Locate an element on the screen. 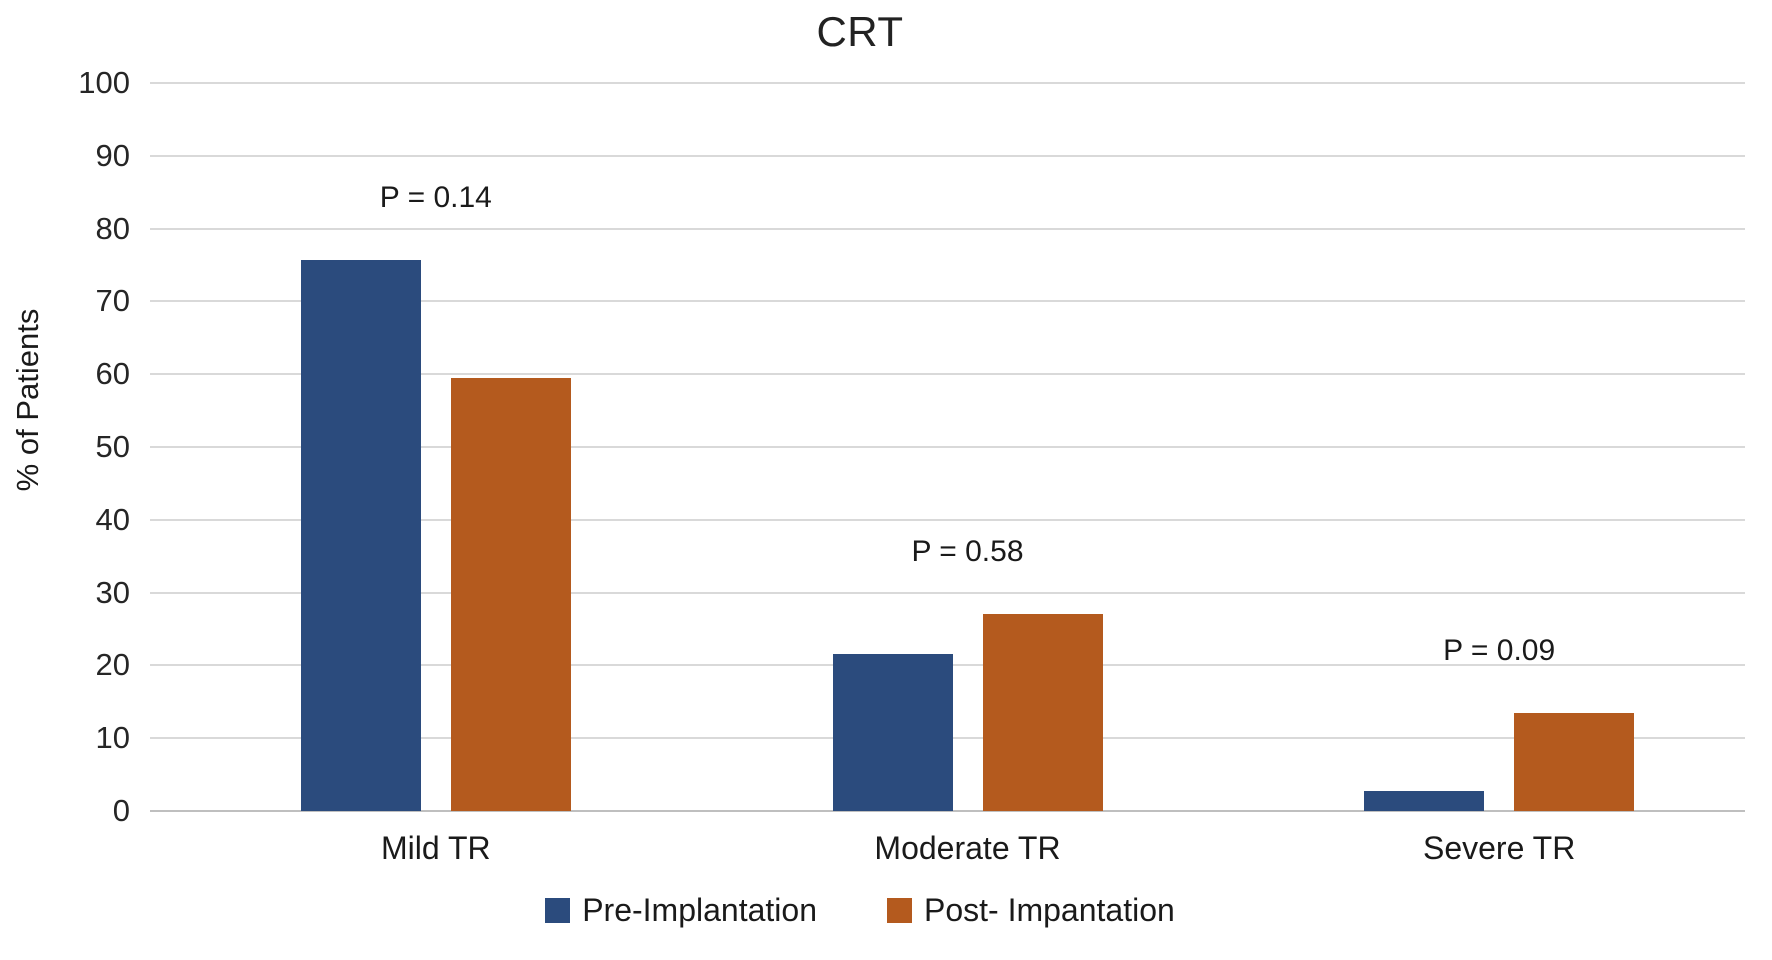 Image resolution: width=1772 pixels, height=960 pixels. y-tick-label-100: 100 is located at coordinates (104, 82).